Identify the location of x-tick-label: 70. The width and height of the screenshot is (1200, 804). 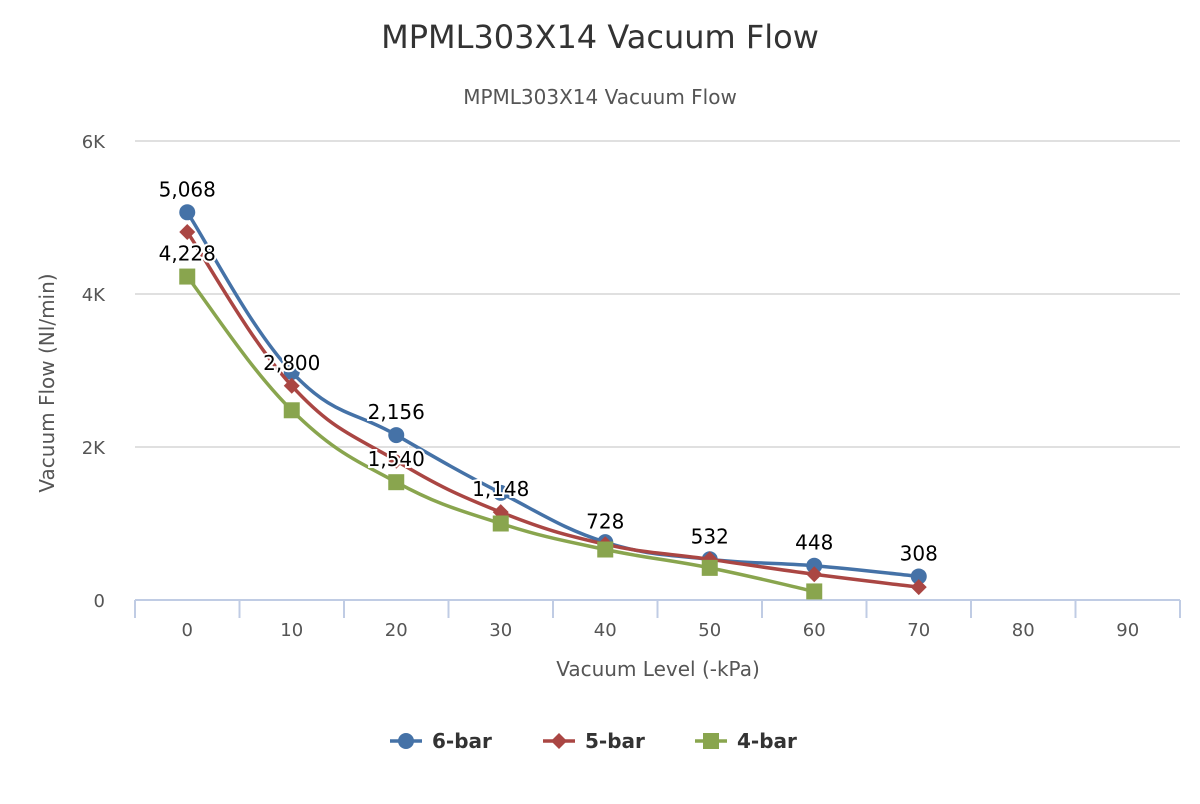
(918, 630).